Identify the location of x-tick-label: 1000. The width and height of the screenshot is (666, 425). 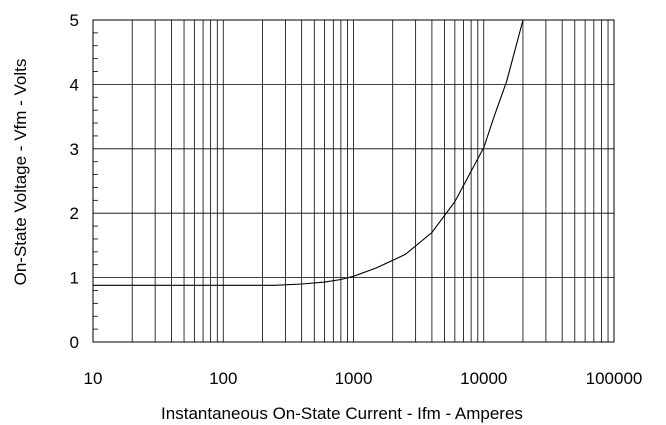
(354, 378).